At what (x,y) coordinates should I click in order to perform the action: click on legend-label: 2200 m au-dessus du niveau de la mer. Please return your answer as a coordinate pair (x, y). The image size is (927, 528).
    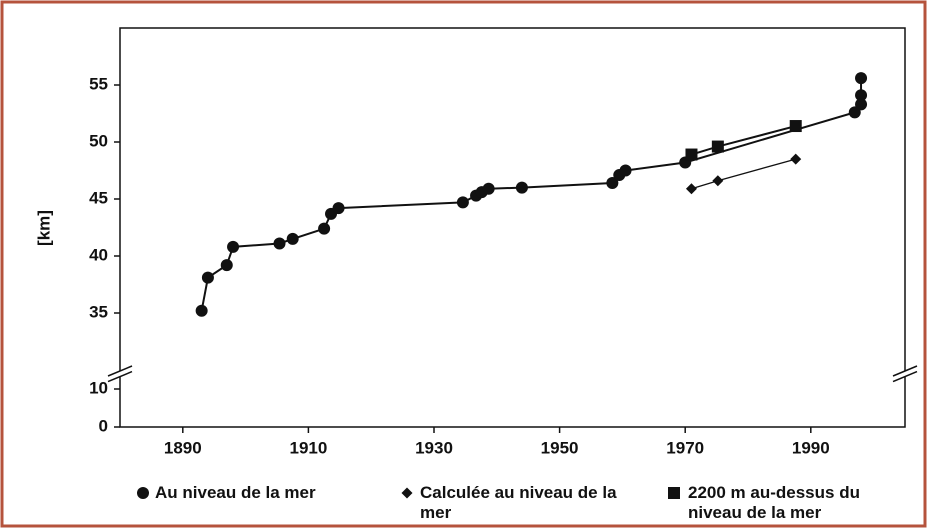
    Looking at the image, I should click on (774, 502).